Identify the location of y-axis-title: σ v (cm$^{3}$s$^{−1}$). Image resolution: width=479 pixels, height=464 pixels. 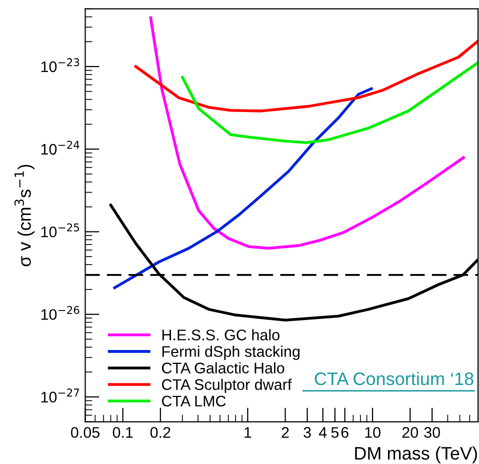
(24, 215).